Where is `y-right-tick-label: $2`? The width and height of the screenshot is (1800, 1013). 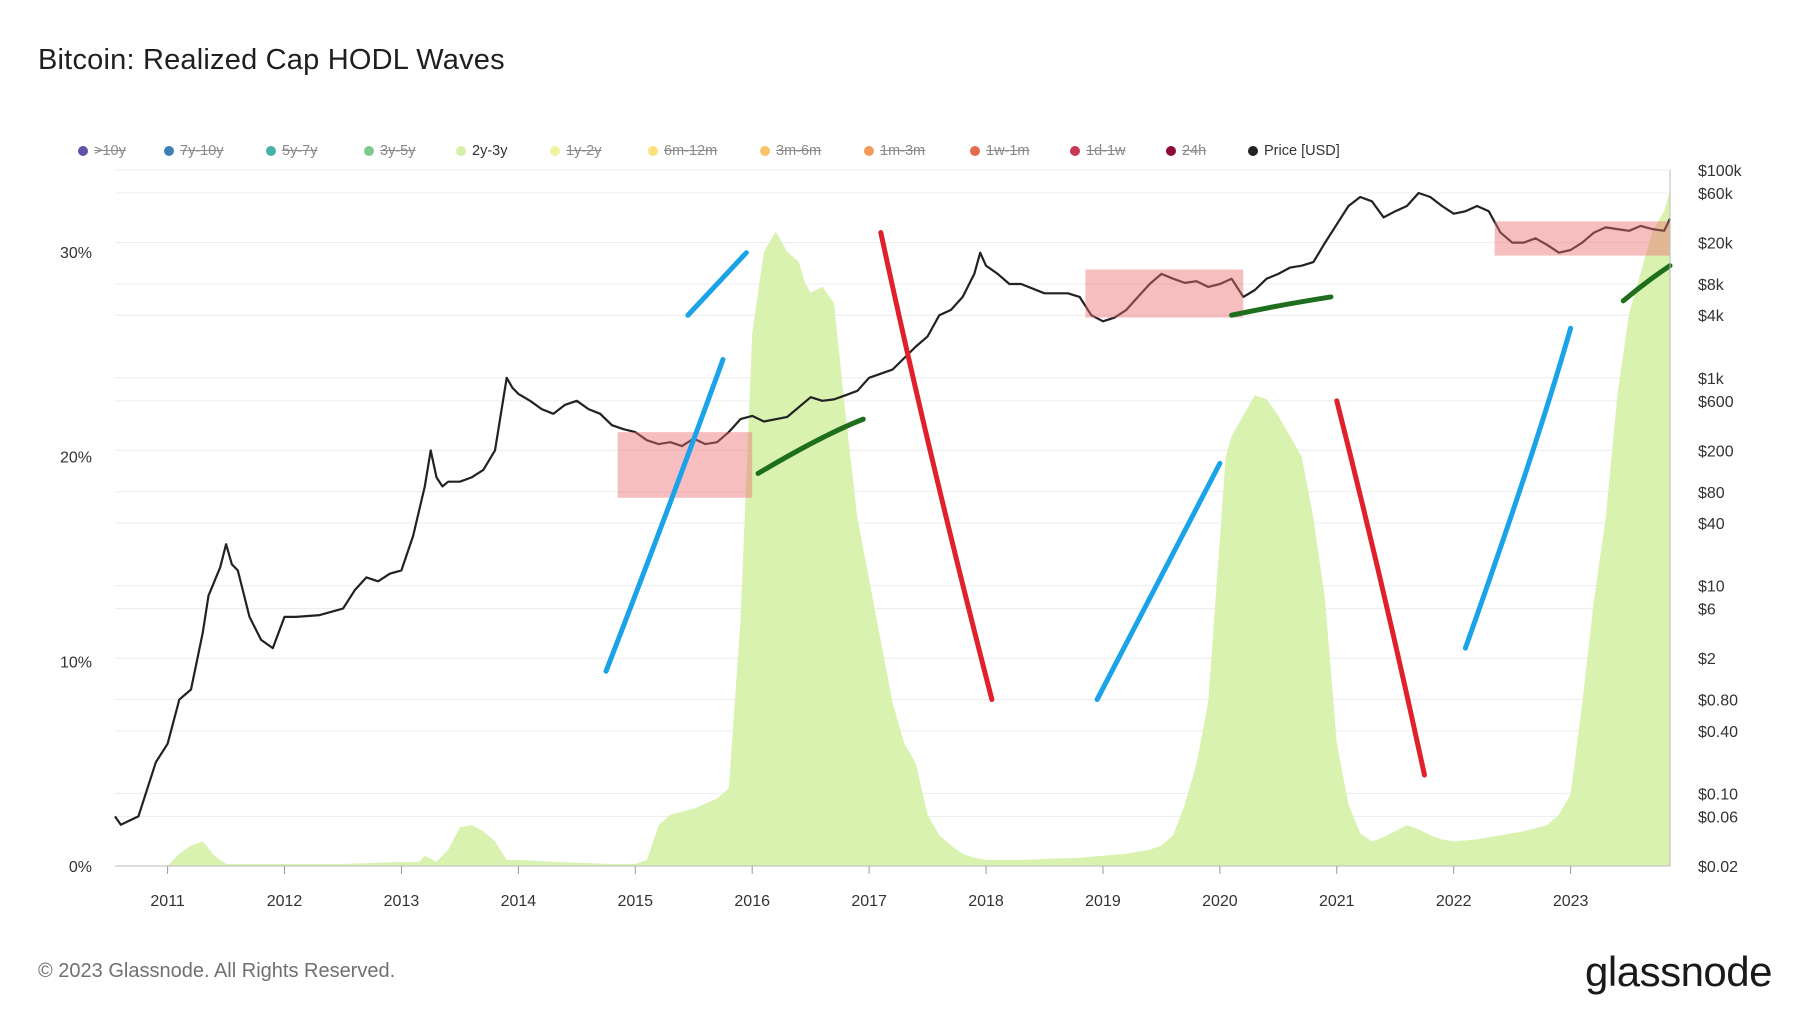 y-right-tick-label: $2 is located at coordinates (1707, 659).